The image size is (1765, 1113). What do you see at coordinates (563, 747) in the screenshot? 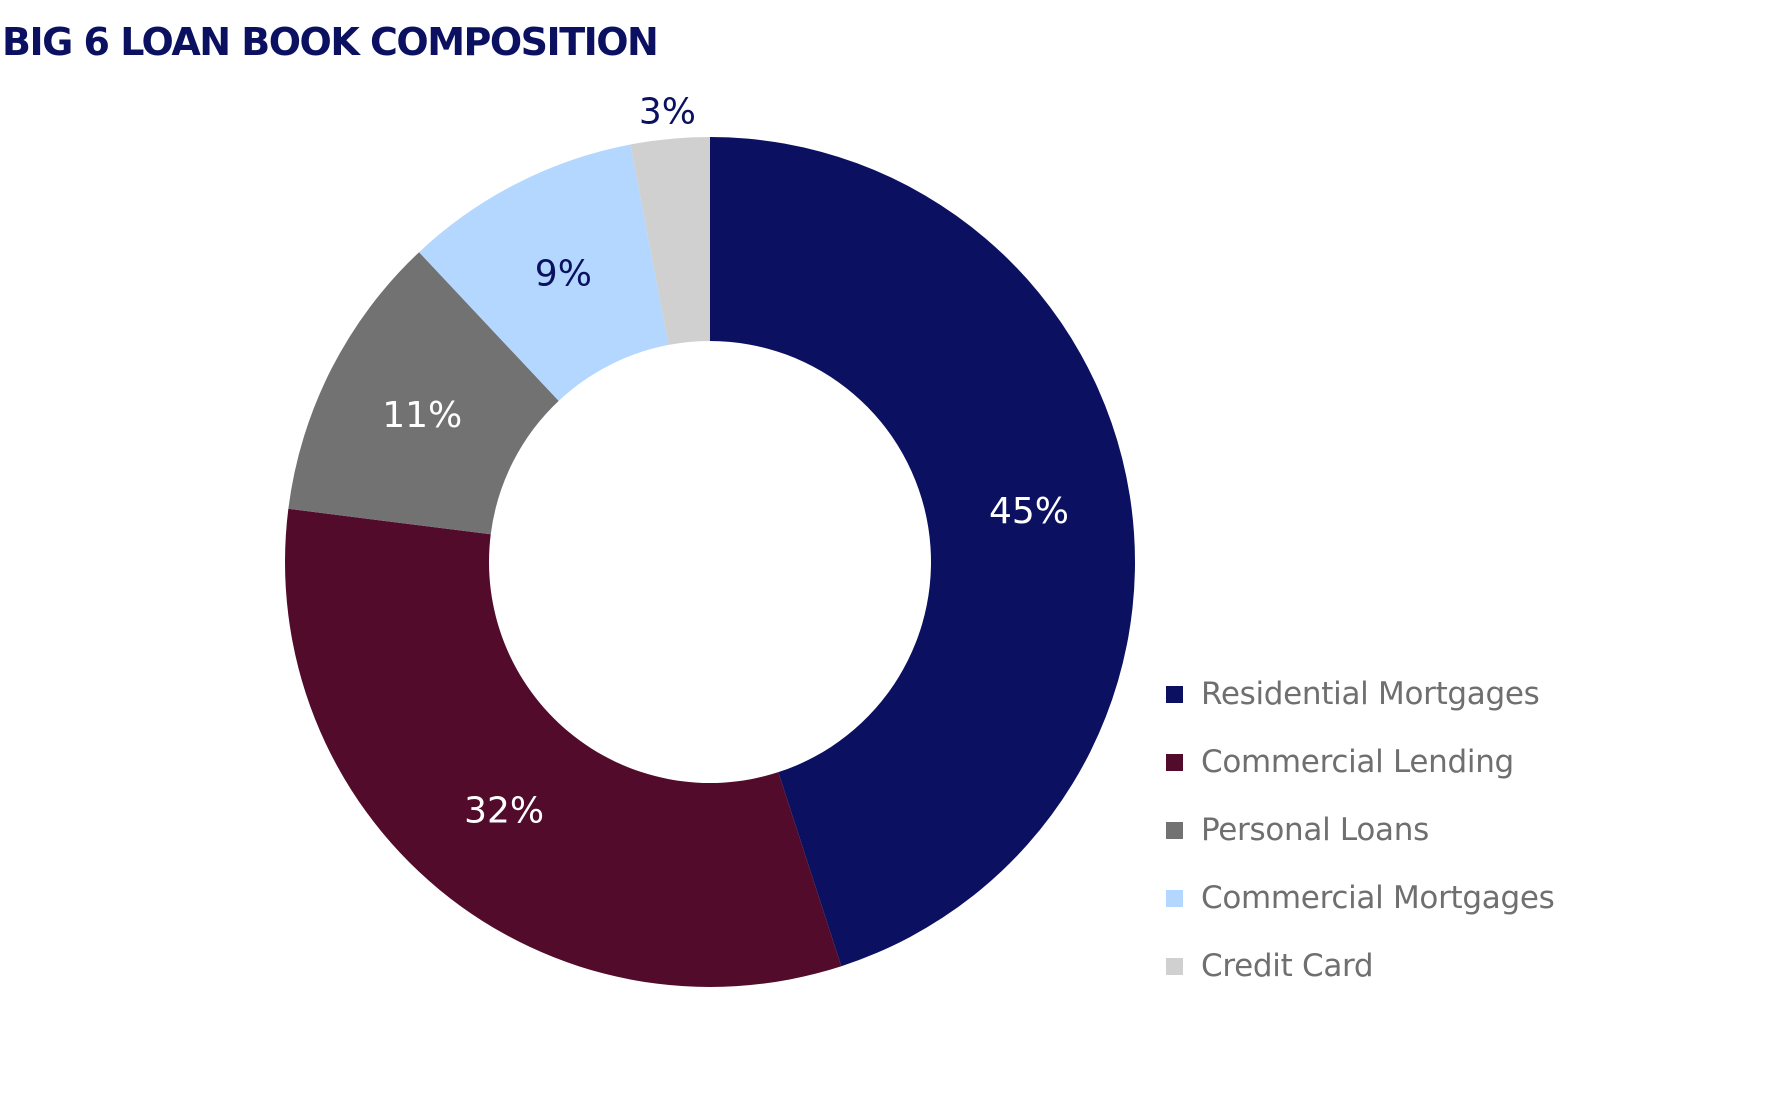
I see `slice-commercial-lending` at bounding box center [563, 747].